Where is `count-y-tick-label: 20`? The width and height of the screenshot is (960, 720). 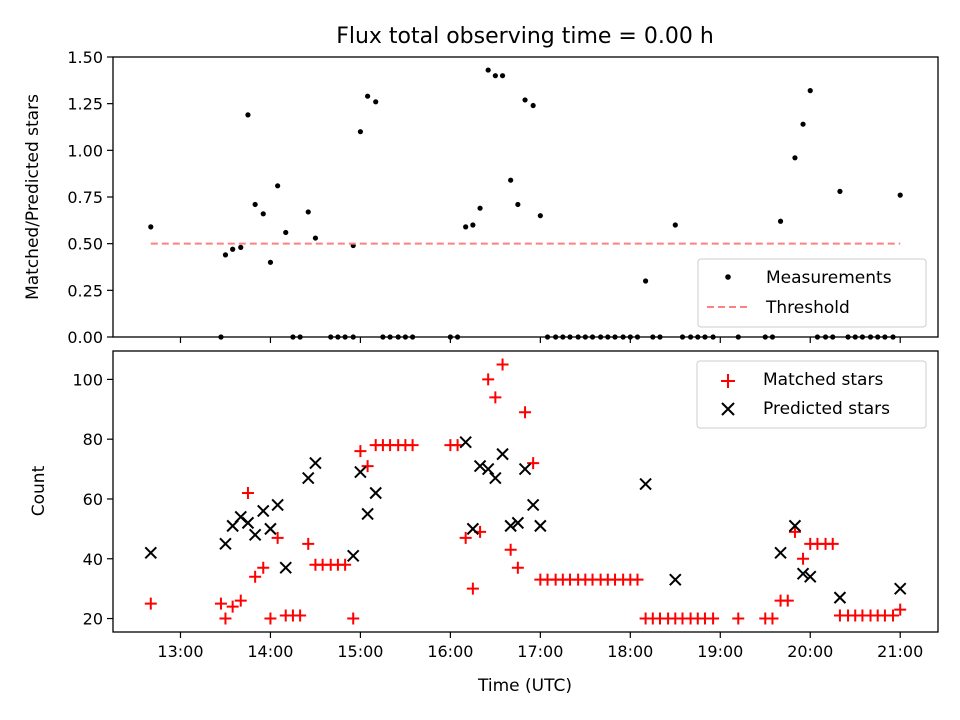
count-y-tick-label: 20 is located at coordinates (93, 619).